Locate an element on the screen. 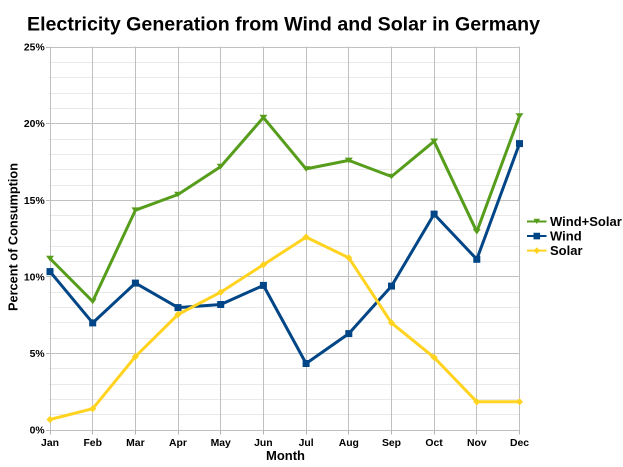  svg-text: Dec is located at coordinates (519, 443).